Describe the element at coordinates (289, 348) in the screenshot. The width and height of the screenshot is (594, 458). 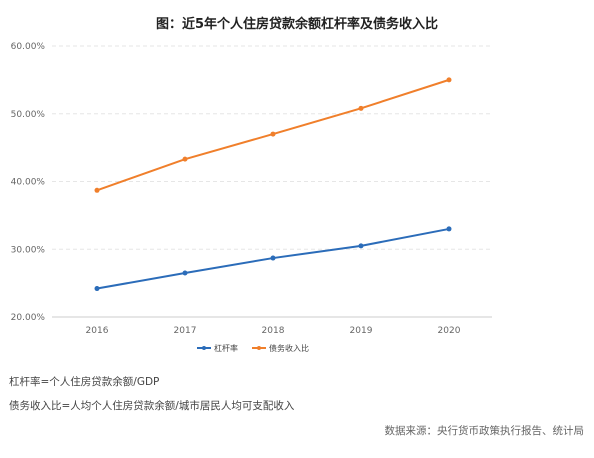
I see `legend-label: 债务收入比` at that location.